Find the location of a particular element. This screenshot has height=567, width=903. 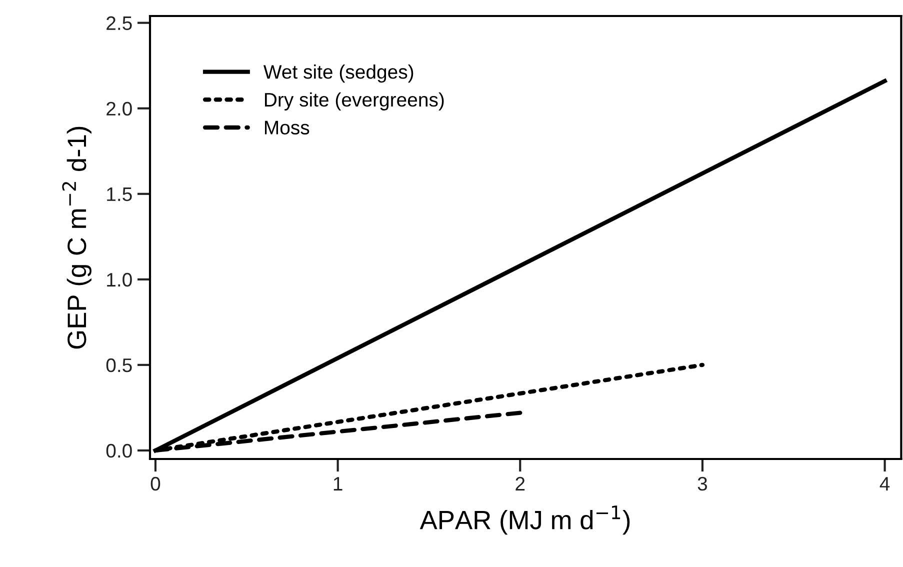

x-tick-label: 1 is located at coordinates (338, 483).